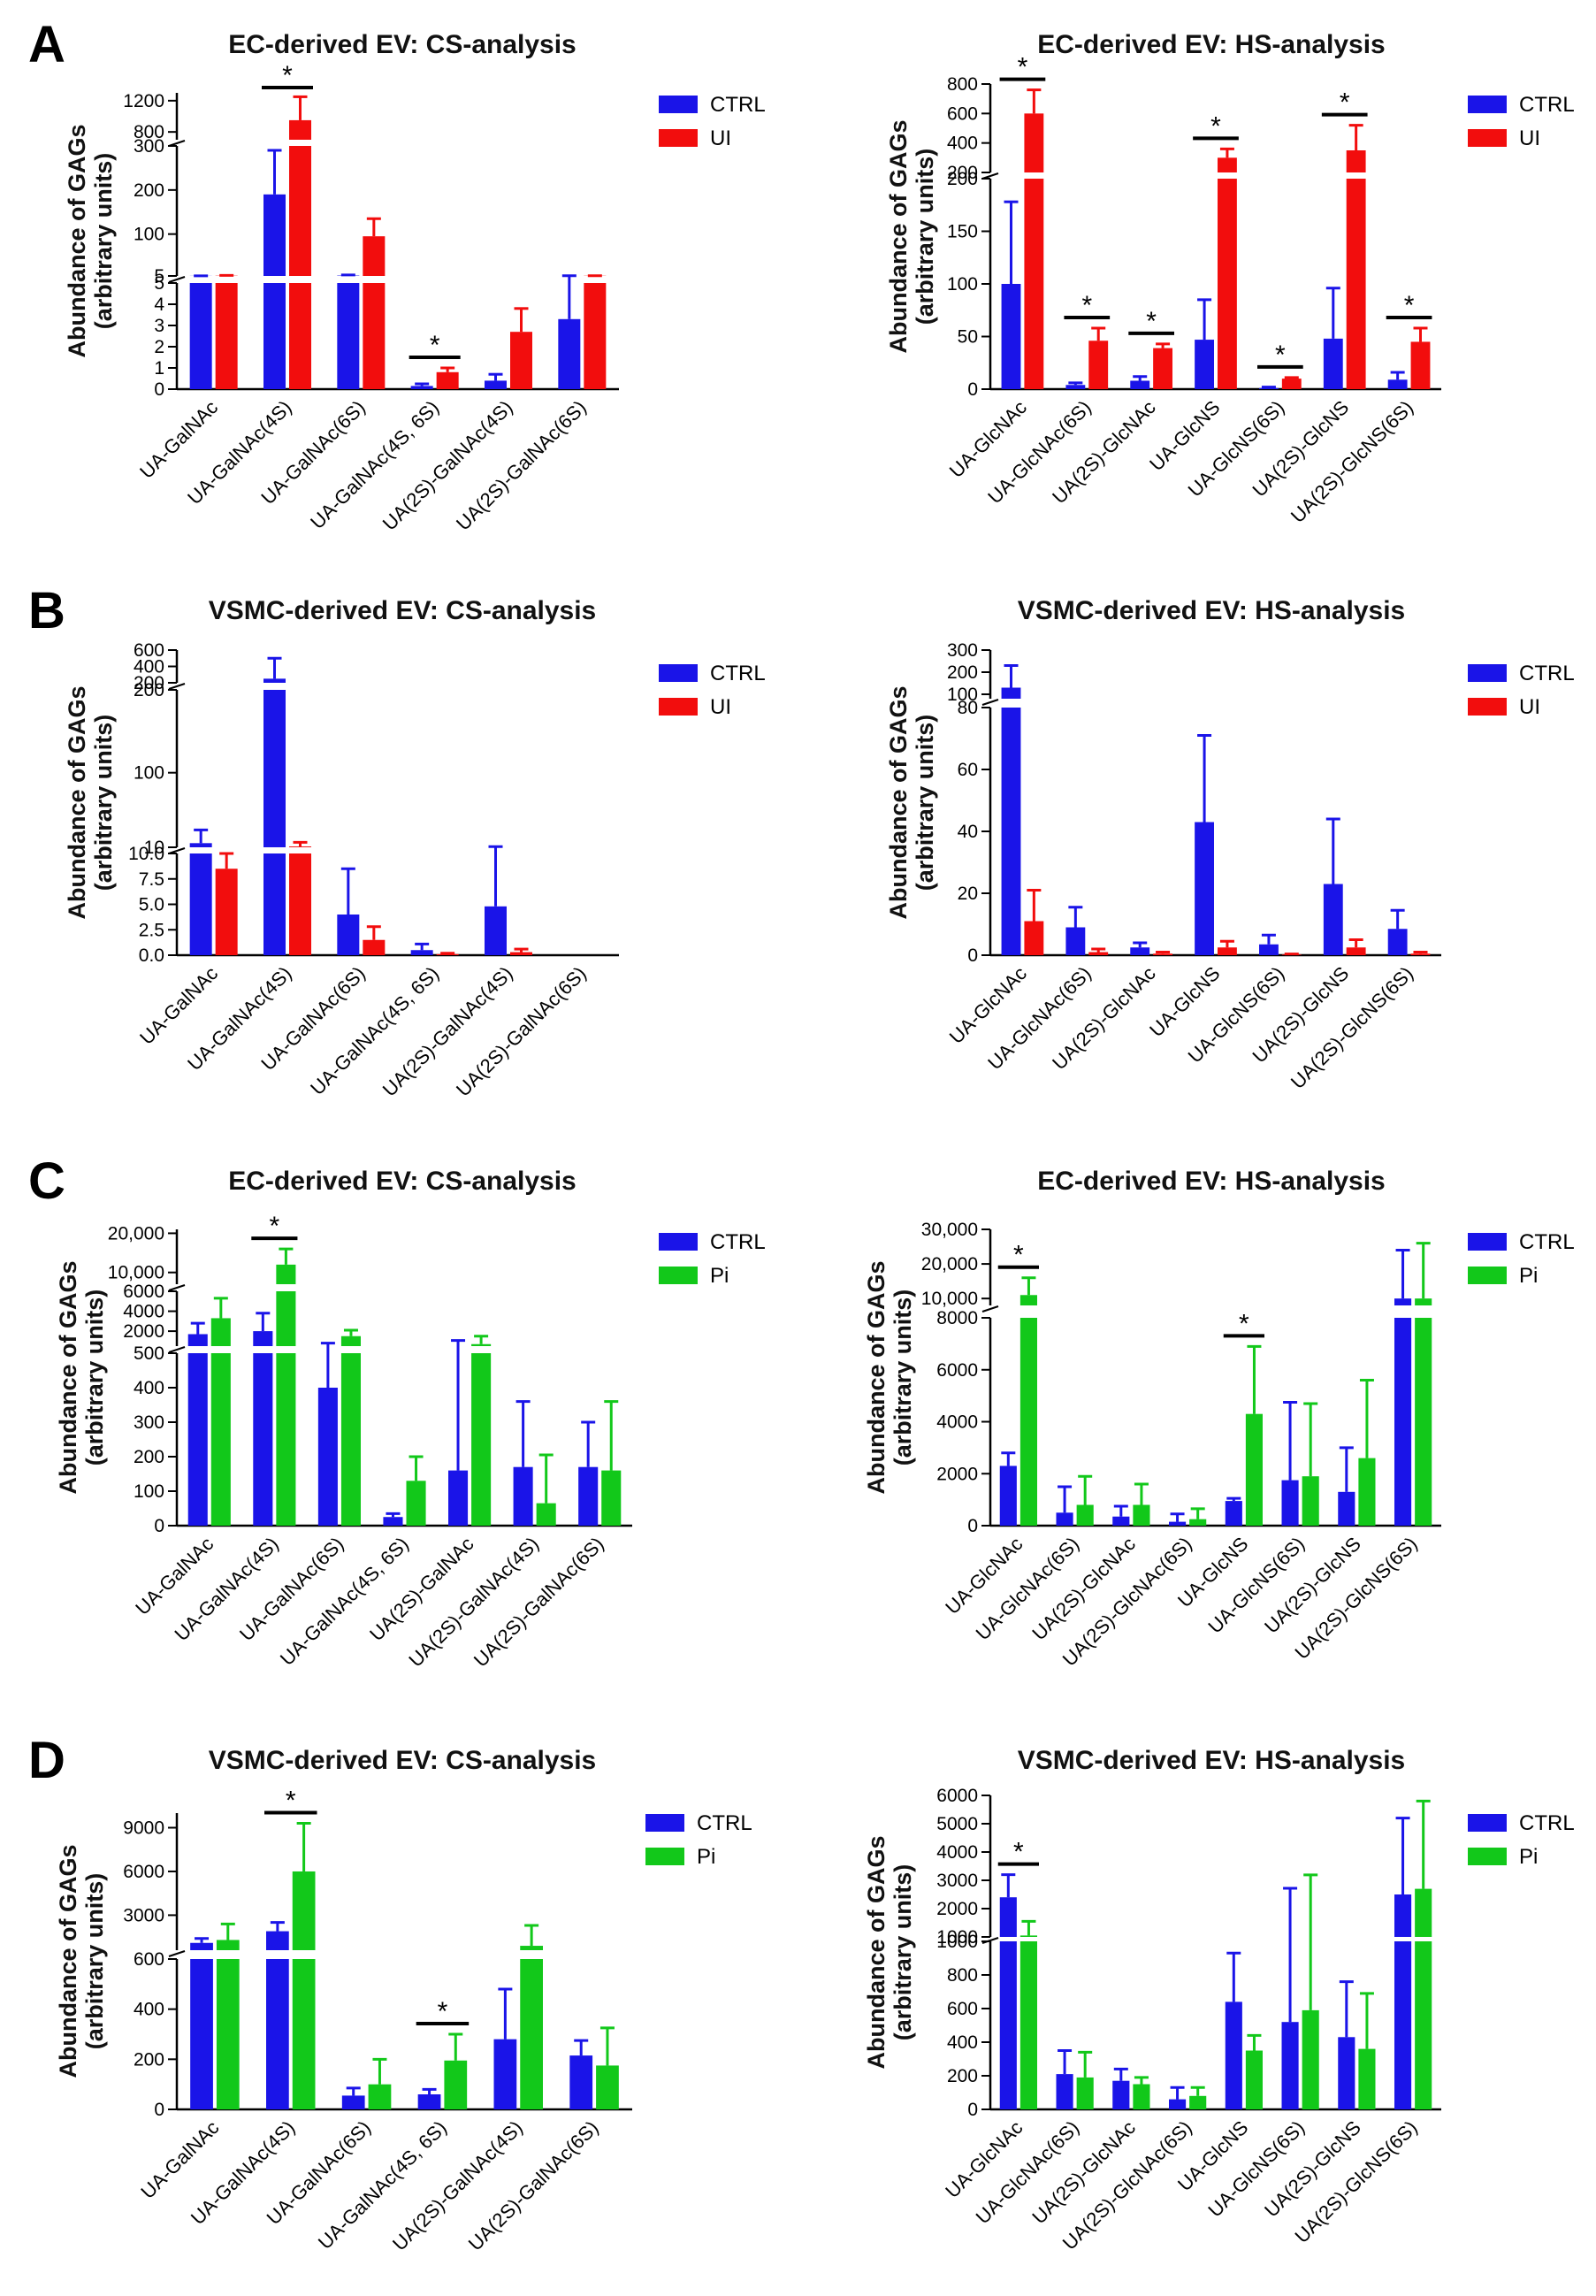 Image resolution: width=1596 pixels, height=2296 pixels. What do you see at coordinates (962, 1975) in the screenshot?
I see `y-tick-label: 800` at bounding box center [962, 1975].